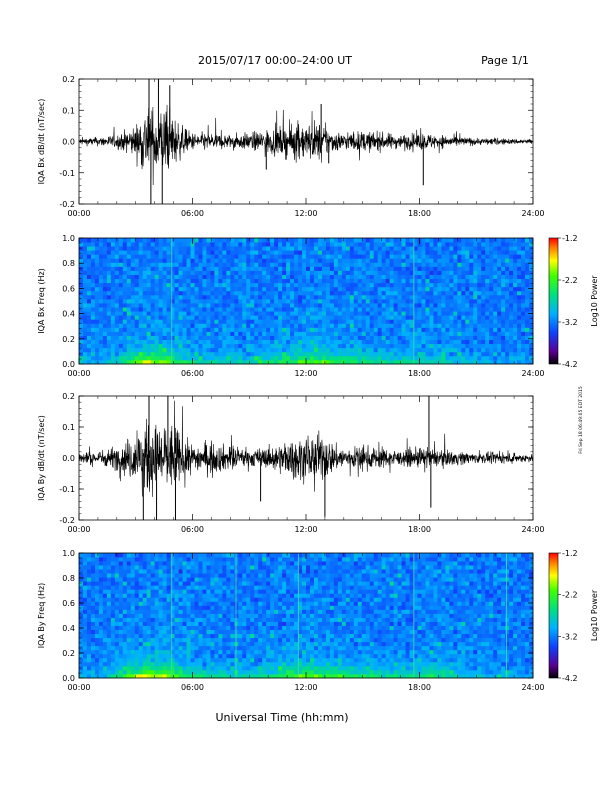 The height and width of the screenshot is (792, 612). What do you see at coordinates (41, 142) in the screenshot?
I see `y-axis-label: IQA Bx dB/dt (nT/sec)` at bounding box center [41, 142].